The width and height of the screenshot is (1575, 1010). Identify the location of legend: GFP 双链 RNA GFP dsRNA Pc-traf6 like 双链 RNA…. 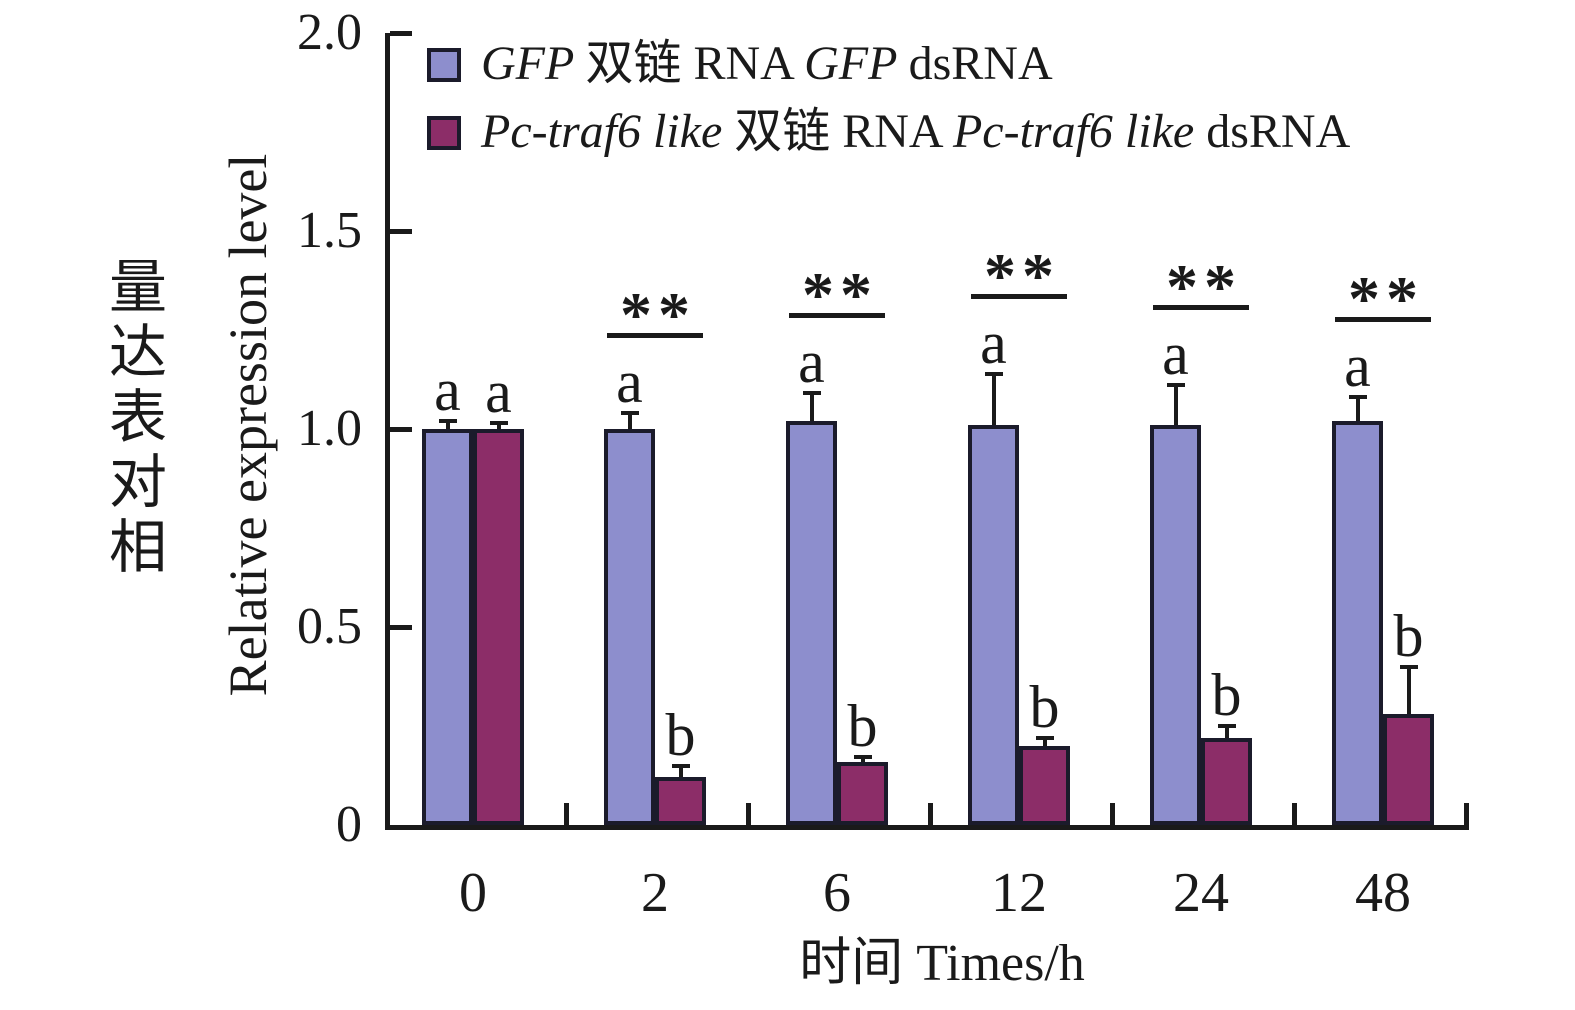
(888, 108).